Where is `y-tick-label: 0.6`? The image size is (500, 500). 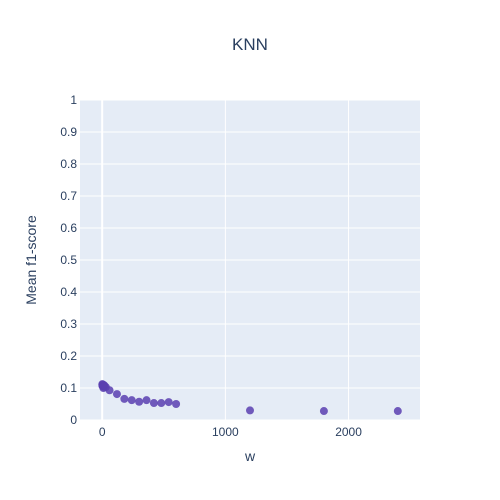 y-tick-label: 0.6 is located at coordinates (68, 228).